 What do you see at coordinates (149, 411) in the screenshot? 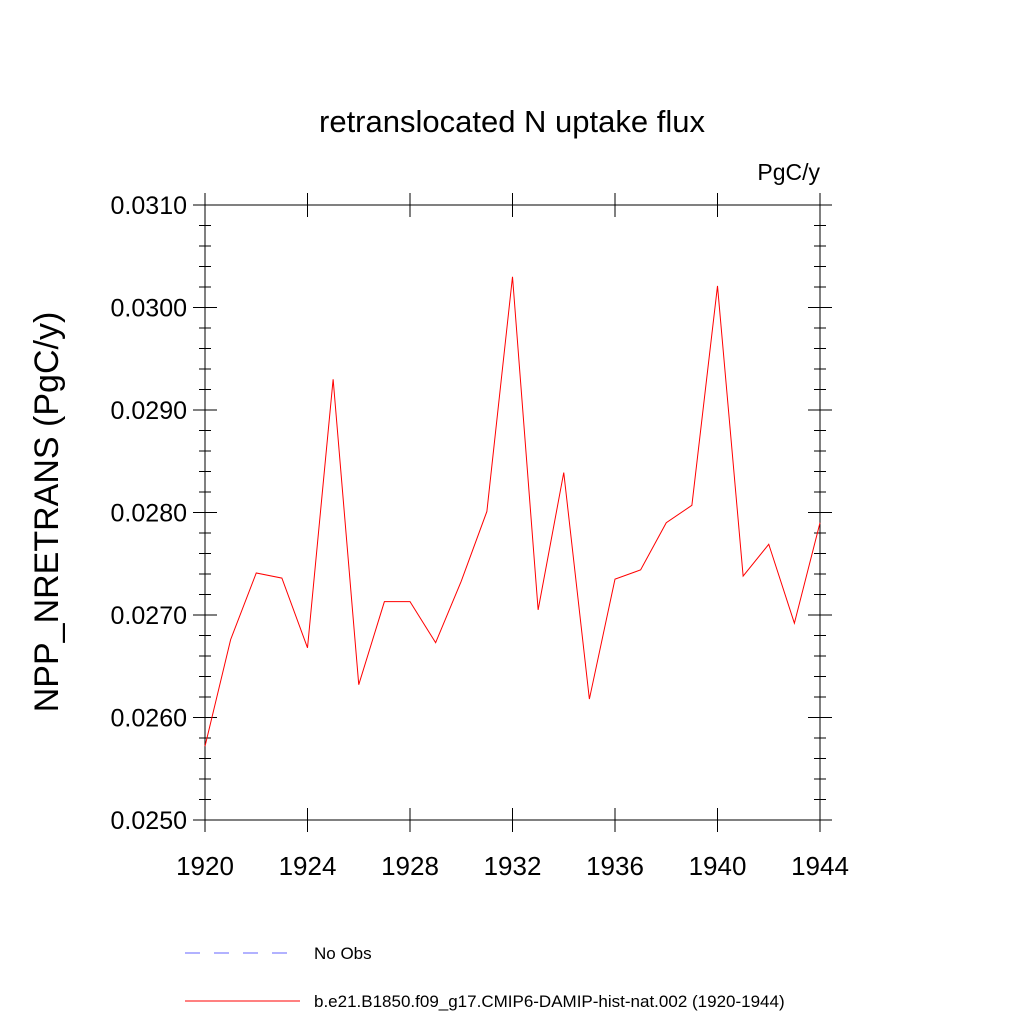
I see `y-tick-label: 0.0290` at bounding box center [149, 411].